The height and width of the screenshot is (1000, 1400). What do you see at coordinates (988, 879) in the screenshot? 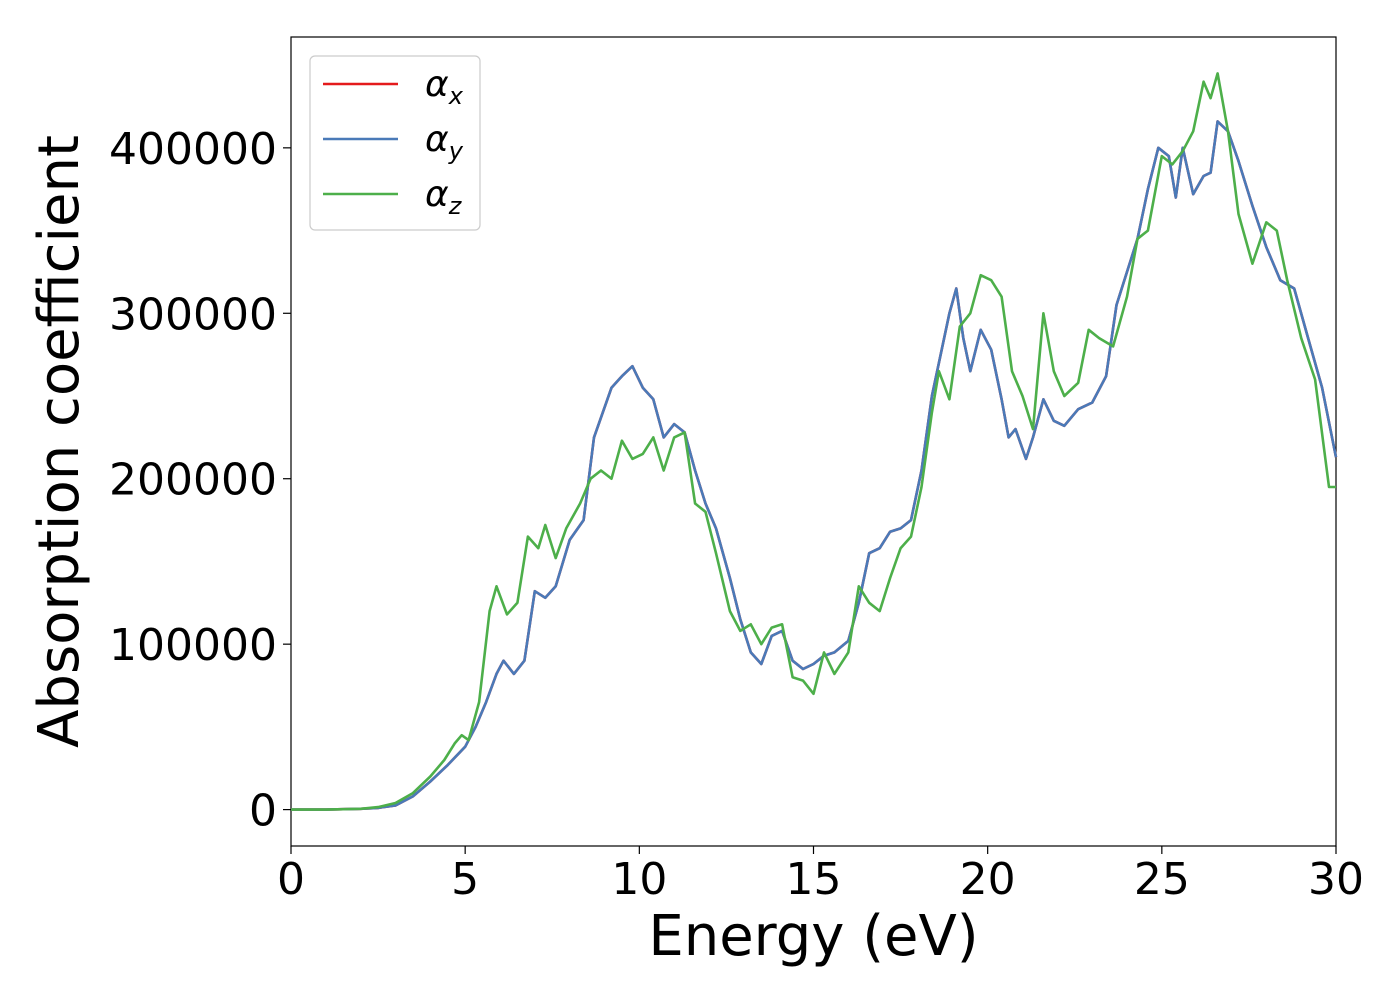
I see `x-tick-label: 20` at bounding box center [988, 879].